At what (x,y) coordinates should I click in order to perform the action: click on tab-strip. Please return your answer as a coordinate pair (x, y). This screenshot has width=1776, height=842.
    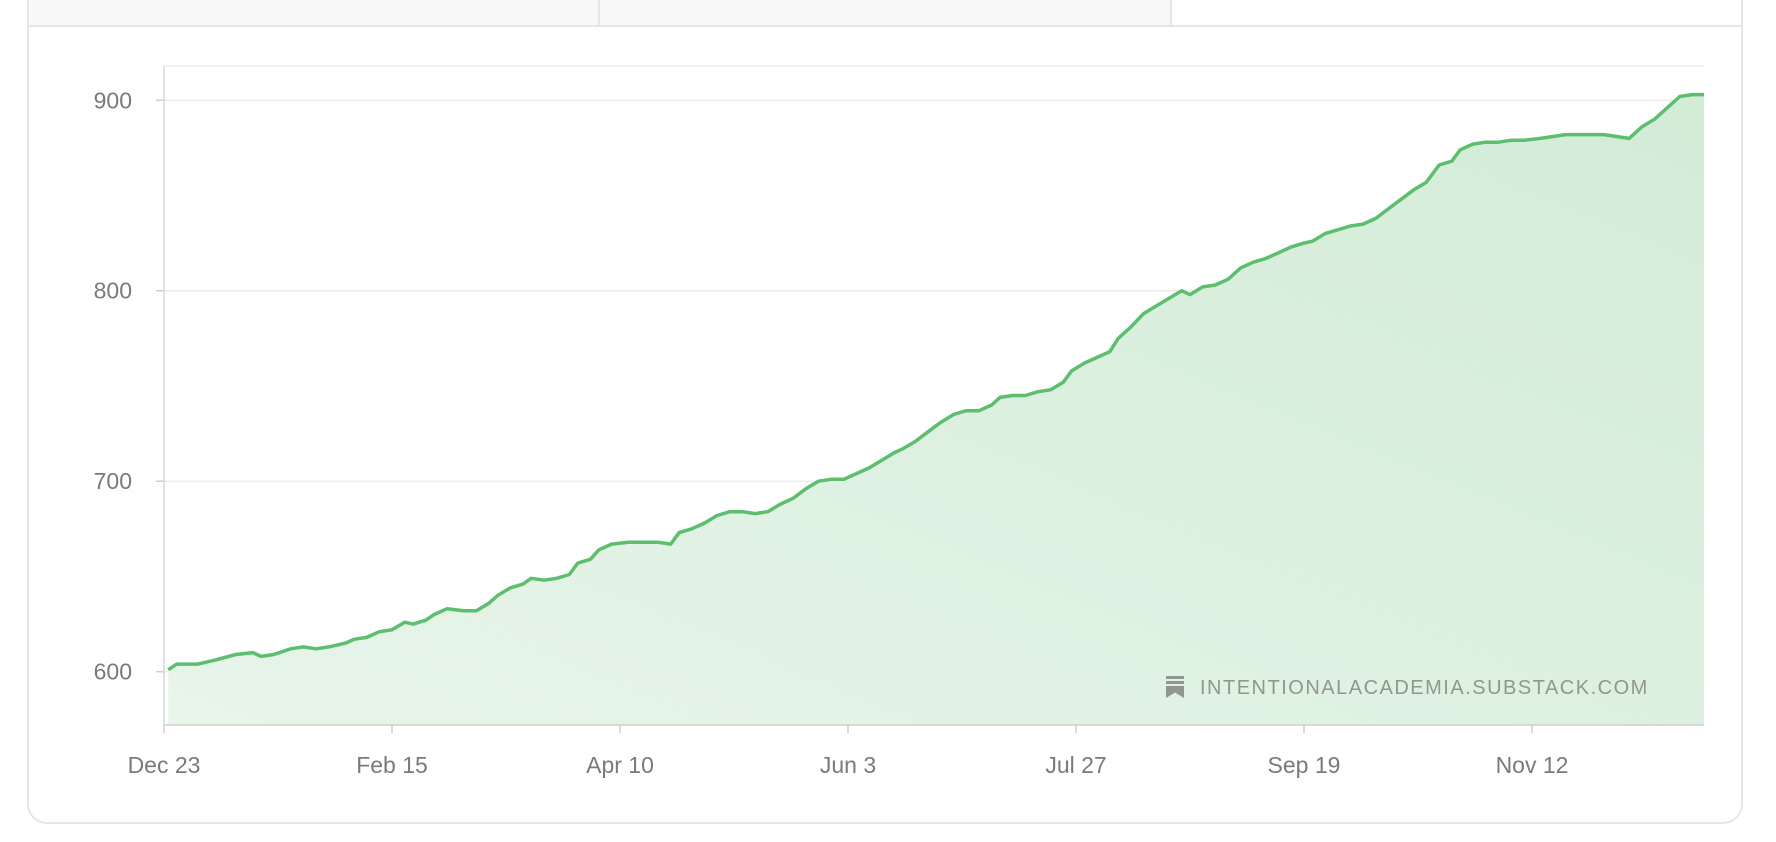
    Looking at the image, I should click on (885, 13).